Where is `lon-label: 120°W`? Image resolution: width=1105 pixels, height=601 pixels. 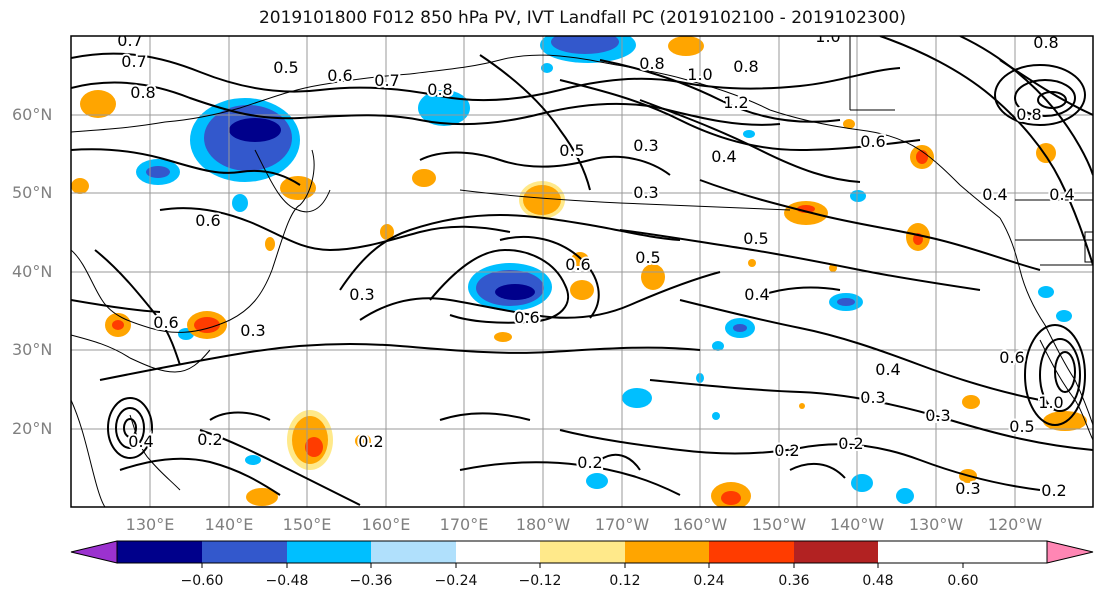 lon-label: 120°W is located at coordinates (1015, 524).